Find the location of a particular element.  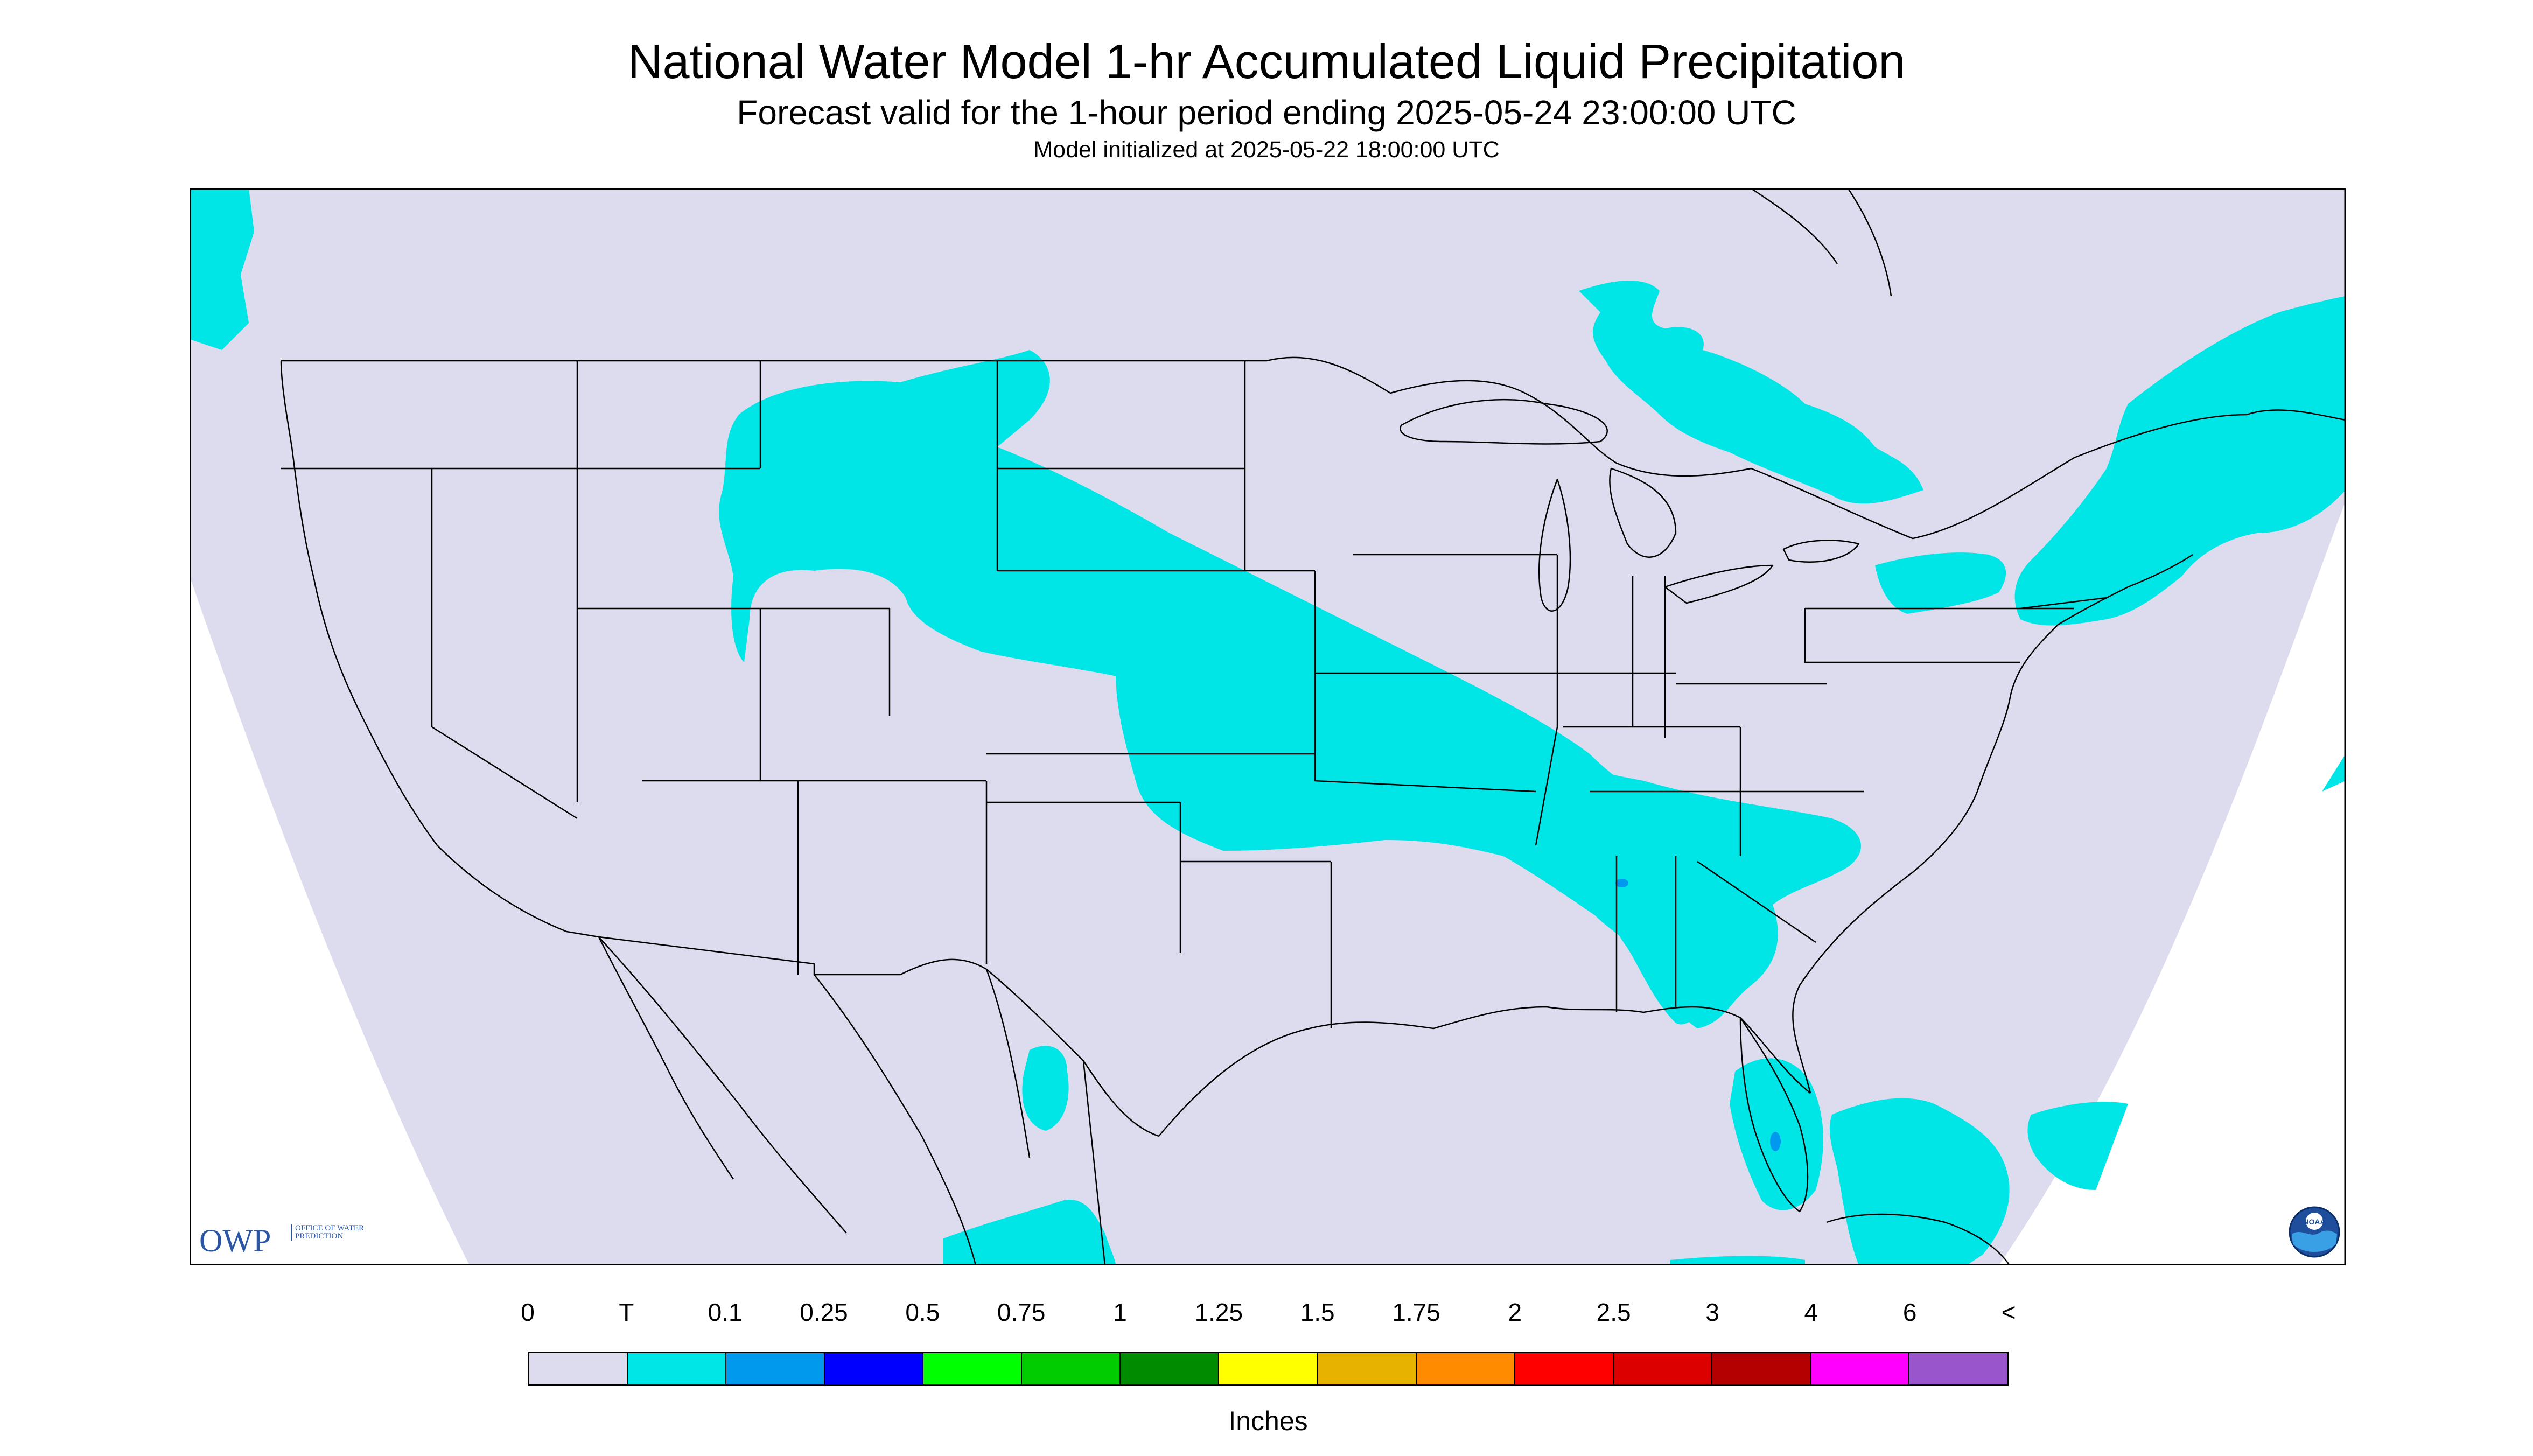

legend-tick-label: 0.25 is located at coordinates (824, 1312).